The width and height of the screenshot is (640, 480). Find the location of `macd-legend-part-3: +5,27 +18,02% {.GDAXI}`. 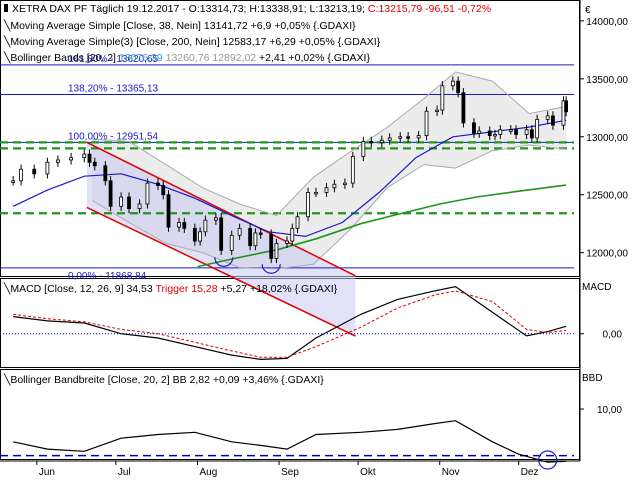

macd-legend-part-3: +5,27 +18,02% {.GDAXI} is located at coordinates (278, 289).